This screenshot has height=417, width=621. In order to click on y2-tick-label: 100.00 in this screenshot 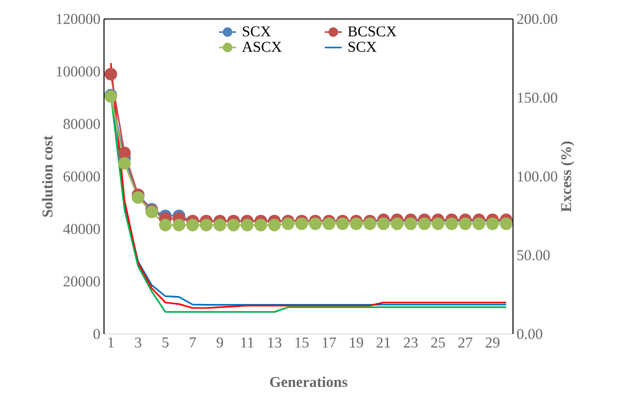, I will do `click(538, 176)`.